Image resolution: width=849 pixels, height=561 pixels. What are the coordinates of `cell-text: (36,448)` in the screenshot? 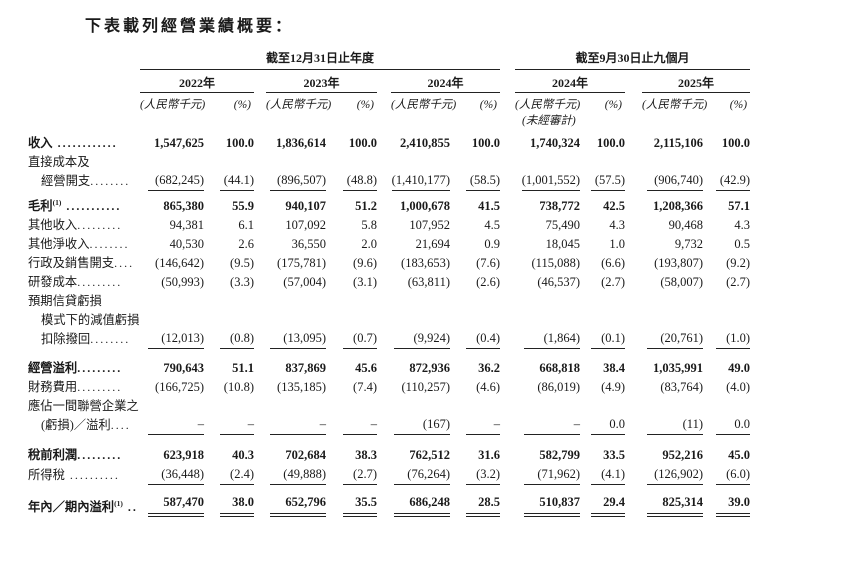 It's located at (176, 475).